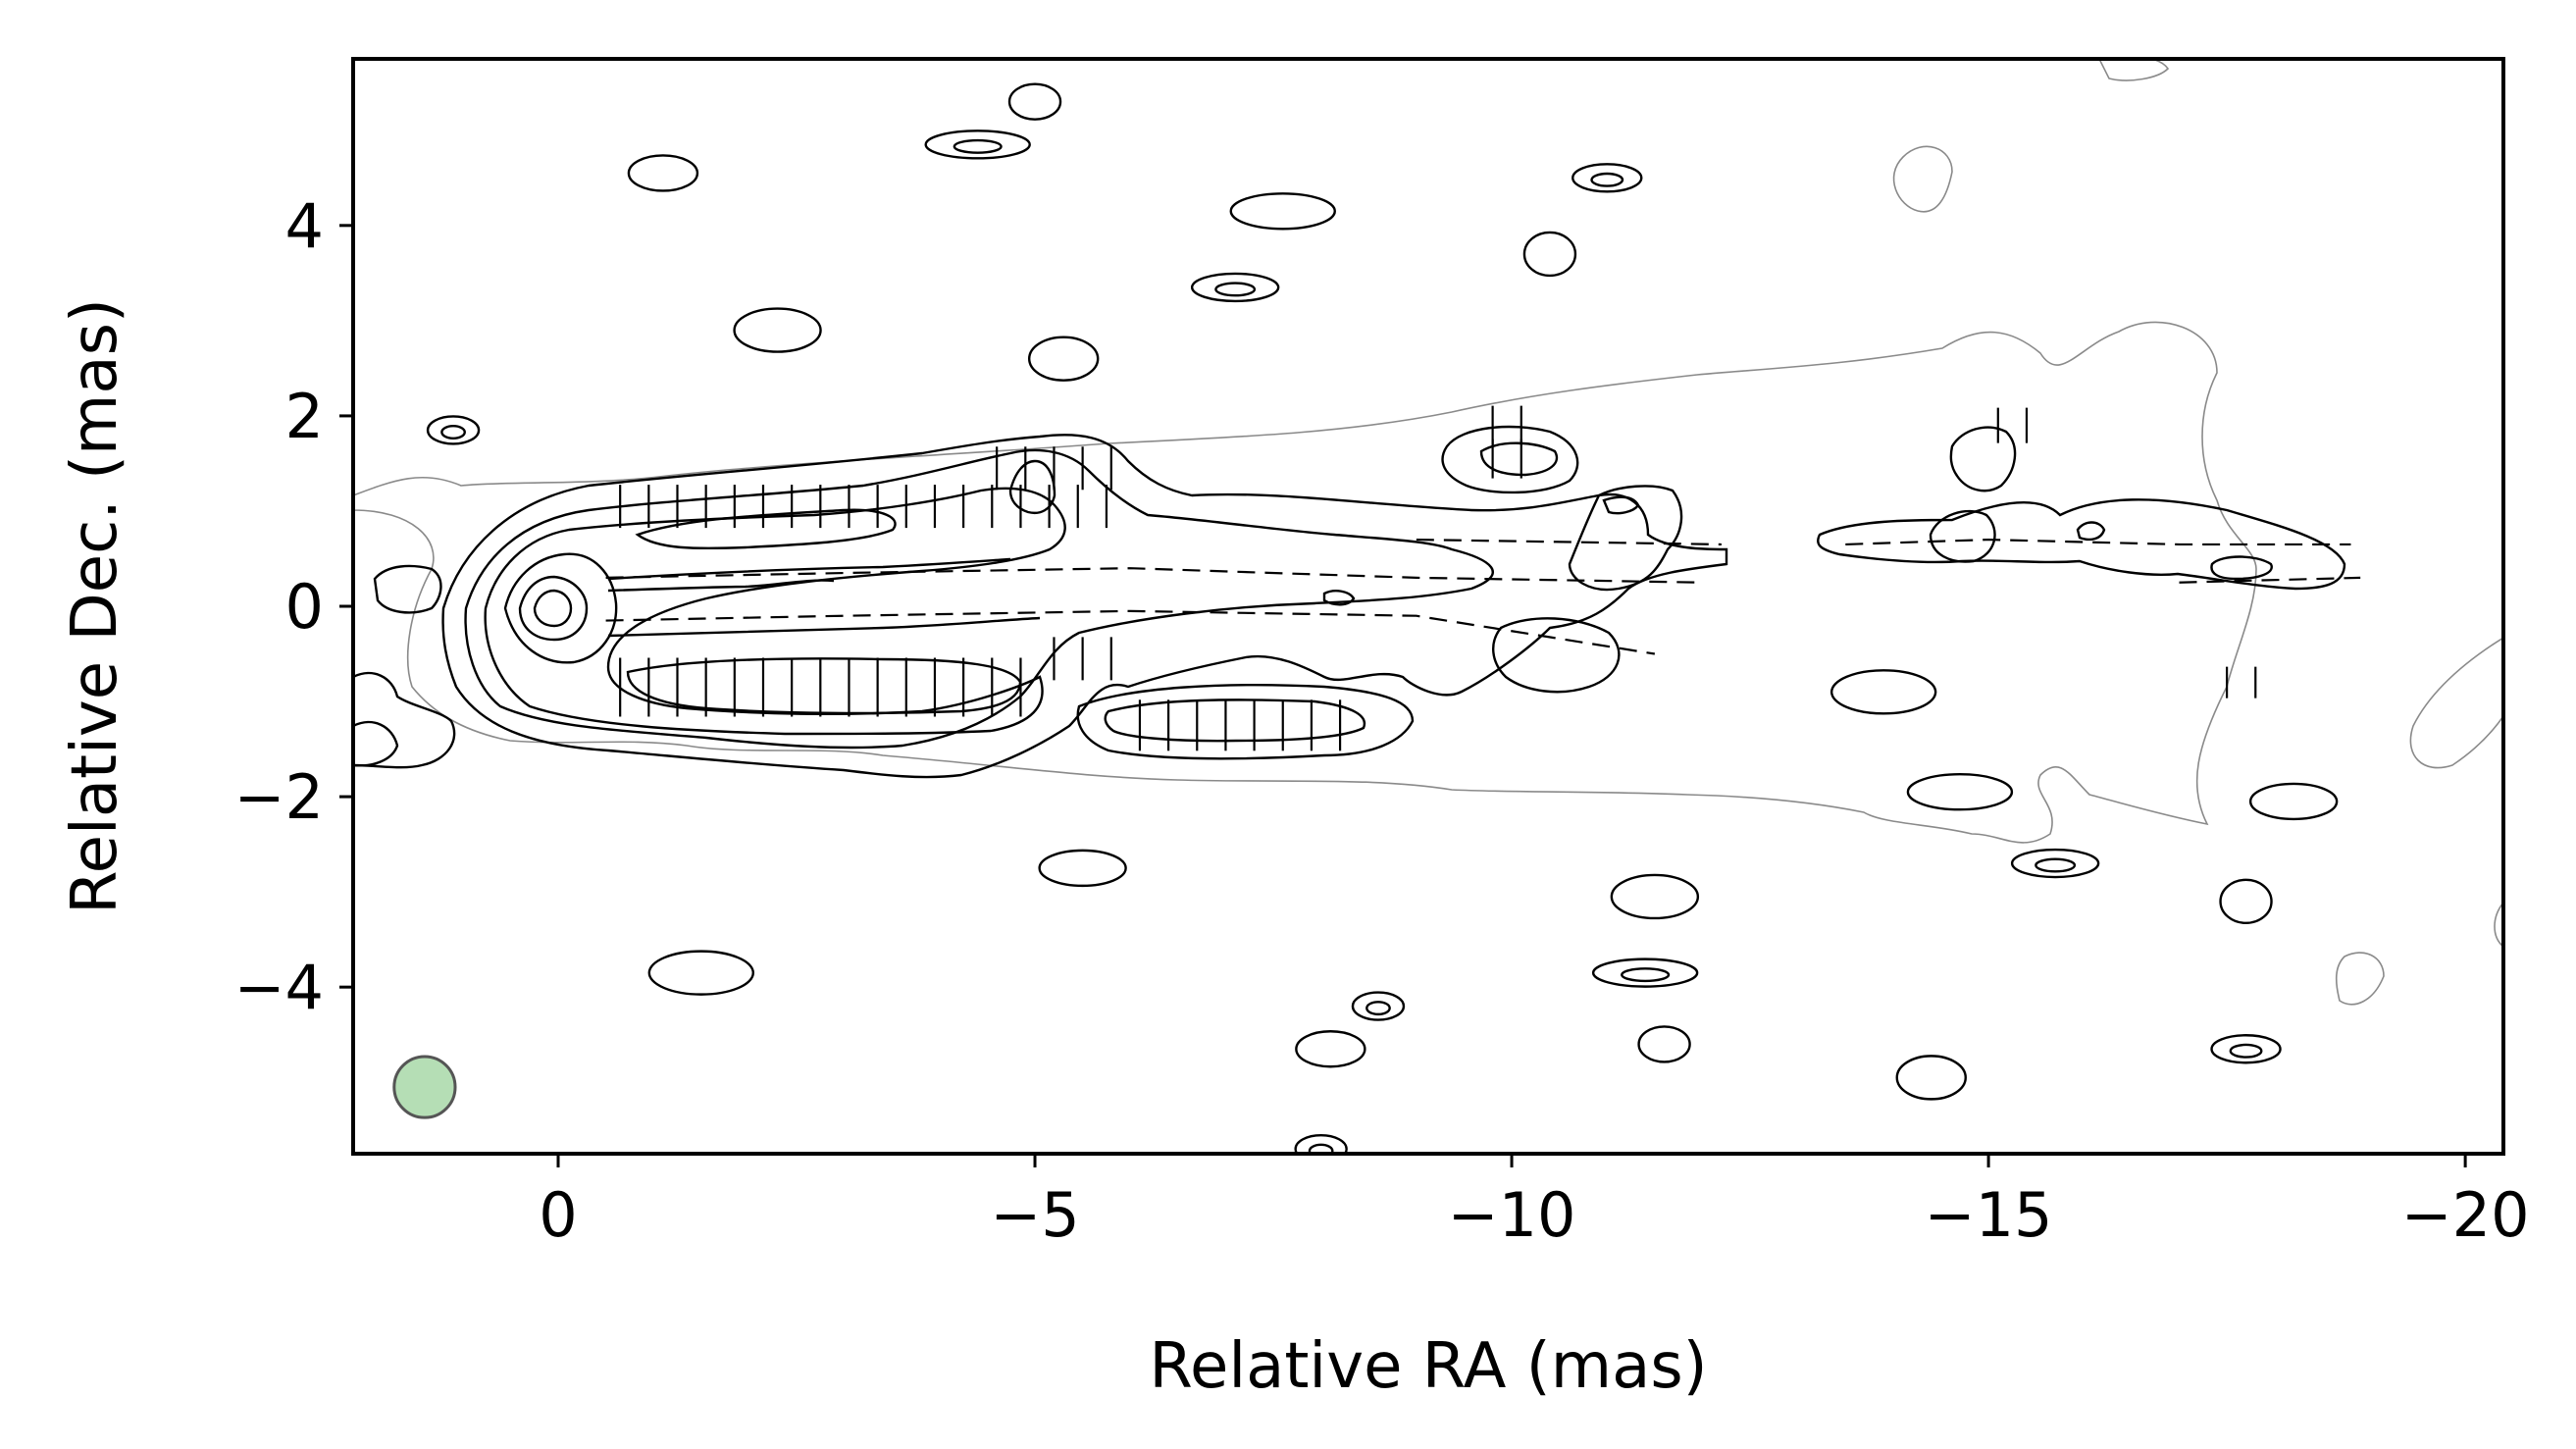 The height and width of the screenshot is (1449, 2576). I want to click on x-tick-label: −10, so click(1512, 1215).